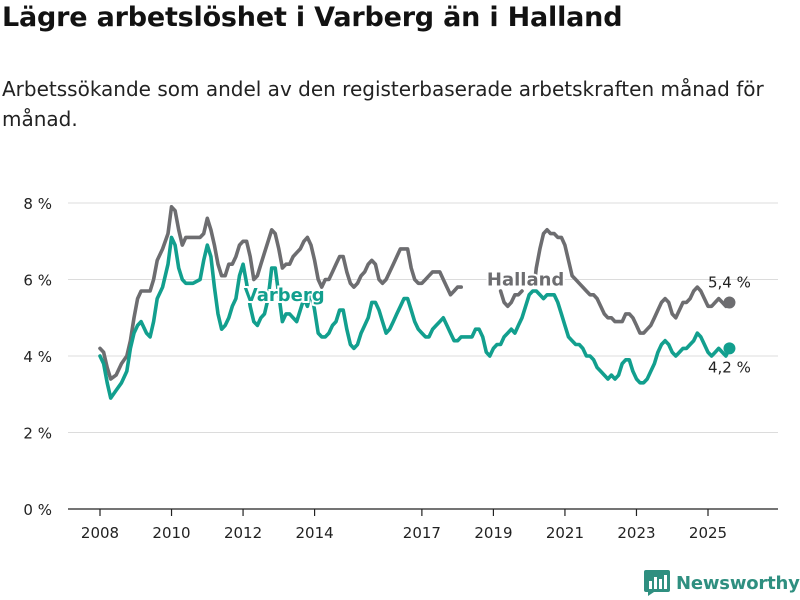 Image resolution: width=800 pixels, height=600 pixels. What do you see at coordinates (636, 533) in the screenshot?
I see `x-tick-label: 2023` at bounding box center [636, 533].